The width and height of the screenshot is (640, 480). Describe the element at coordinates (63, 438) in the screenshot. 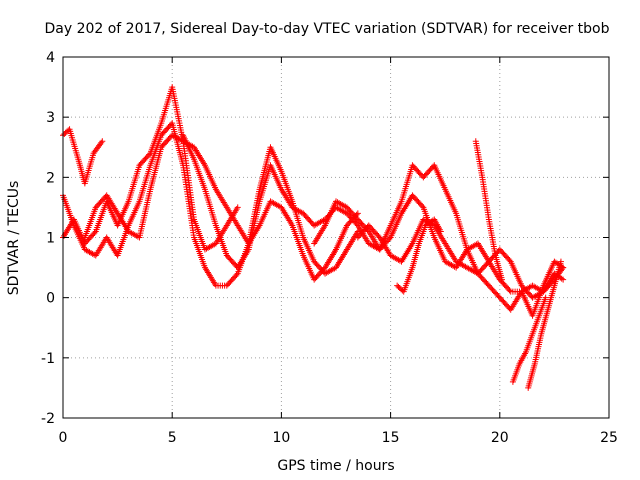

I see `x-tick-label: 0` at that location.